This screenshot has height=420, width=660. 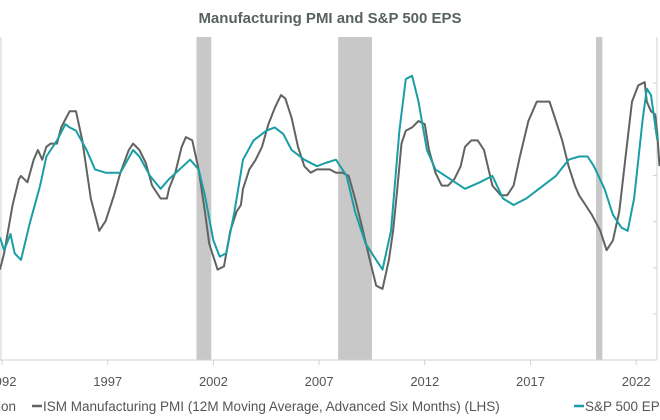 What do you see at coordinates (8, 406) in the screenshot?
I see `legend-recession-label: Recession` at bounding box center [8, 406].